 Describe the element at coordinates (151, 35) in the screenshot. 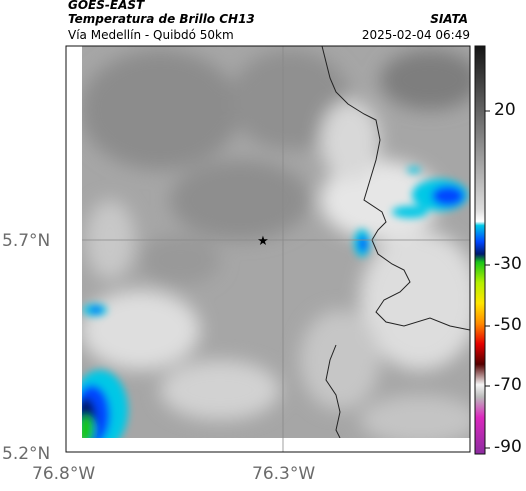

I see `area-label: Vía Medellín - Quibdó 50km` at that location.